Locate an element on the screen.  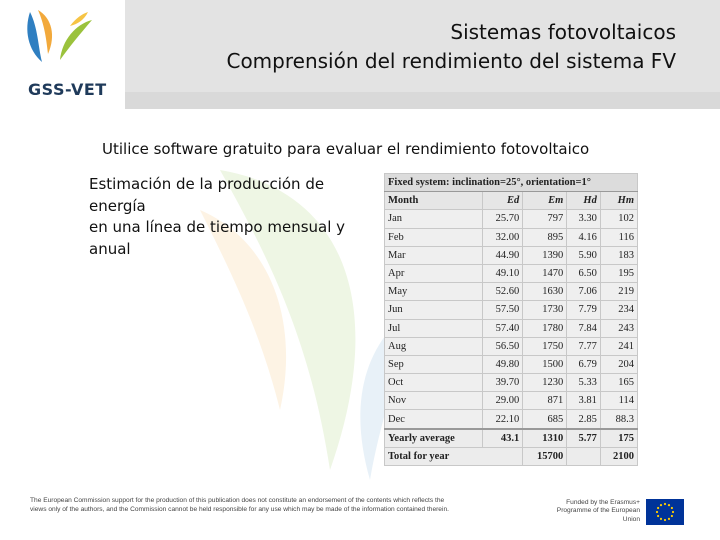
table-cell: 2100 is located at coordinates (619, 456).